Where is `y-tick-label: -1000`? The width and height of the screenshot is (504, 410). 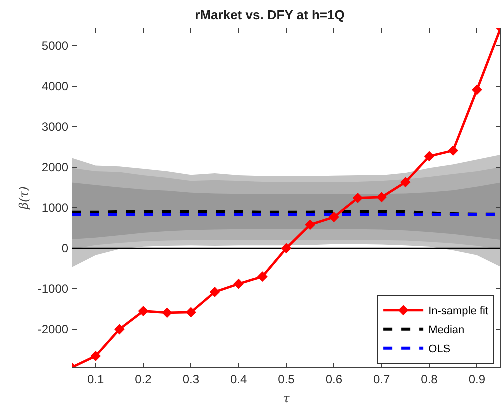
y-tick-label: -1000 is located at coordinates (53, 289).